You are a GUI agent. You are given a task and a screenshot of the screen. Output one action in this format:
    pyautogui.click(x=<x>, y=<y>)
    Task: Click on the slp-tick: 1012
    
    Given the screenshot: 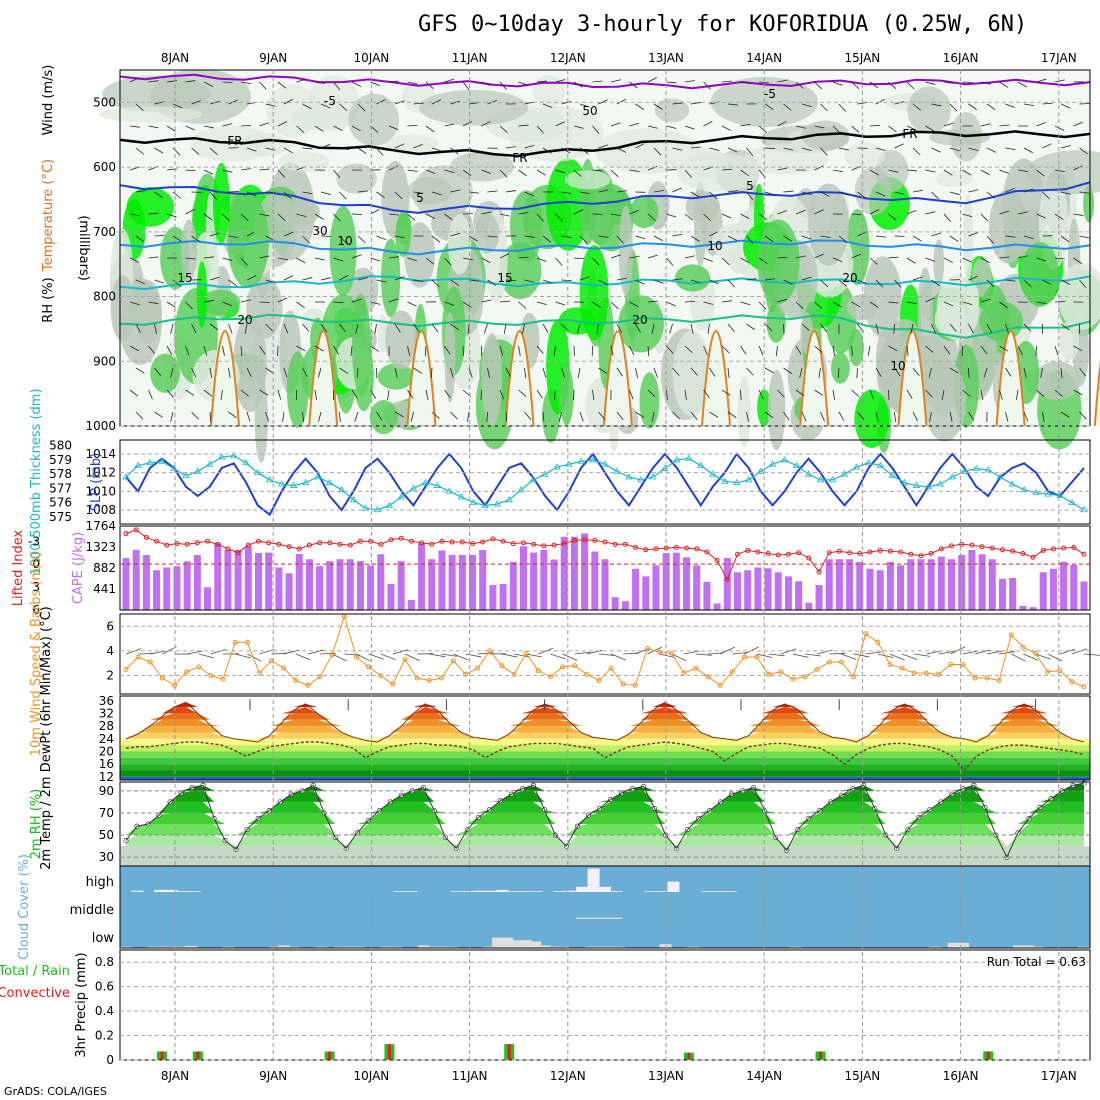 What is the action you would take?
    pyautogui.click(x=100, y=473)
    